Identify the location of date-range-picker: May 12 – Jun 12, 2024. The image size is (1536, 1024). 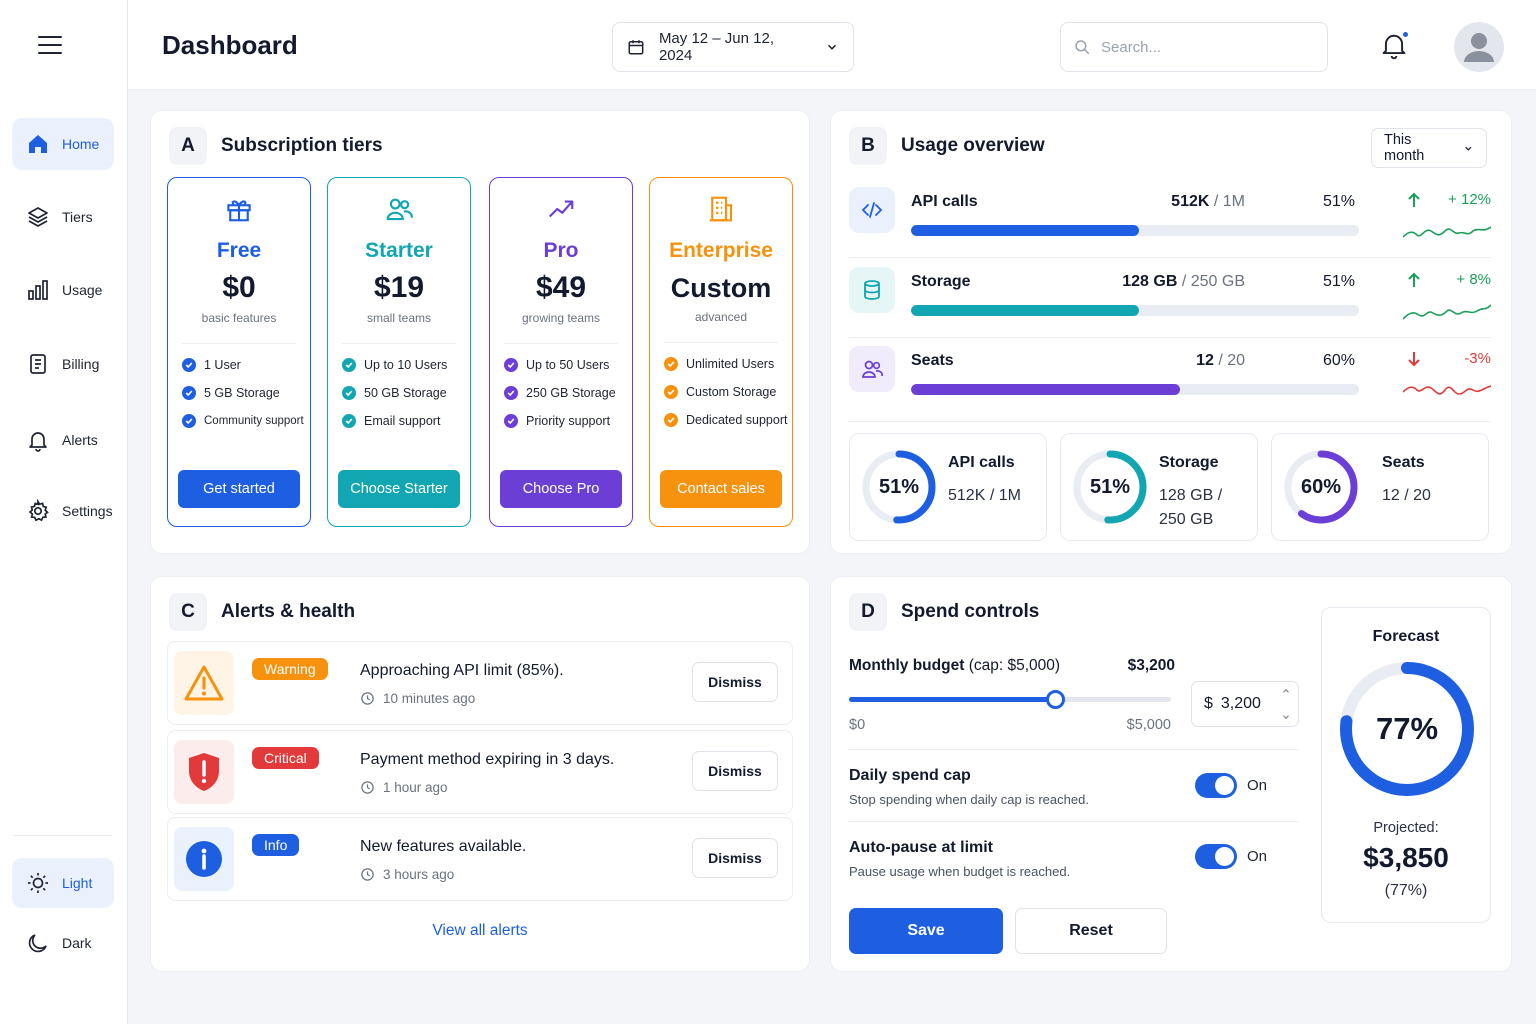
(733, 47).